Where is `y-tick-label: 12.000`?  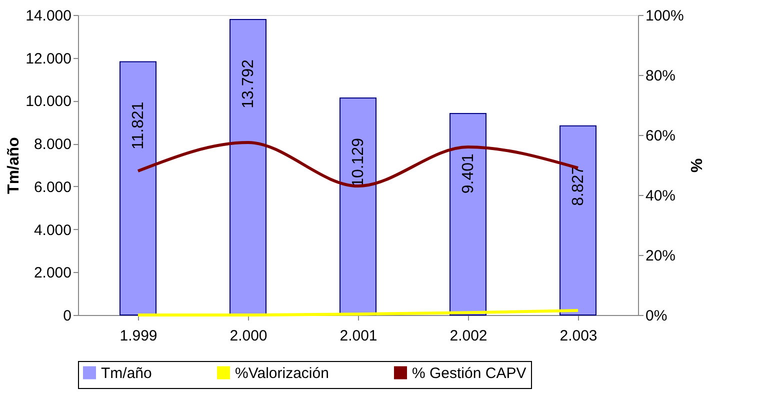
y-tick-label: 12.000 is located at coordinates (49, 59).